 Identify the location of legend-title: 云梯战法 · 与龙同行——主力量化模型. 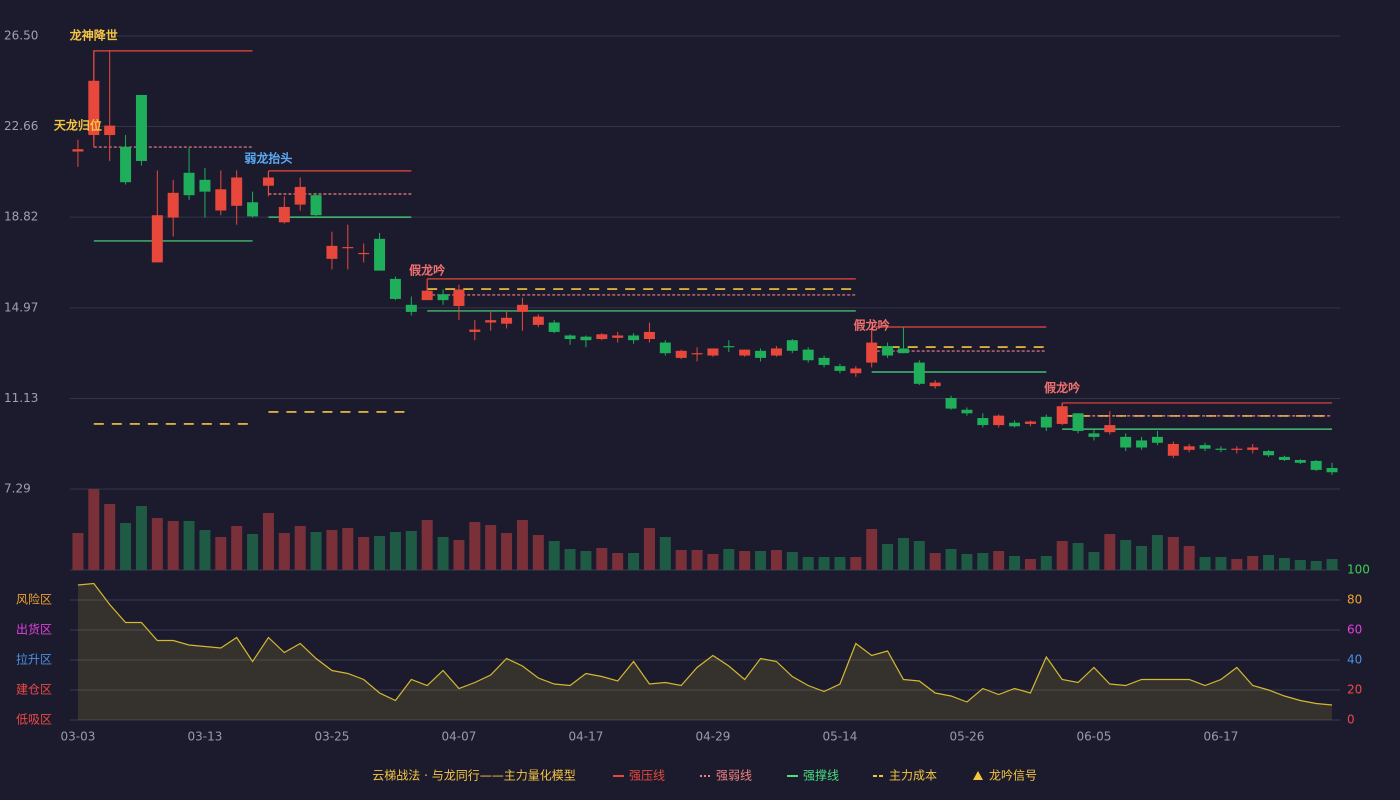
(473, 776).